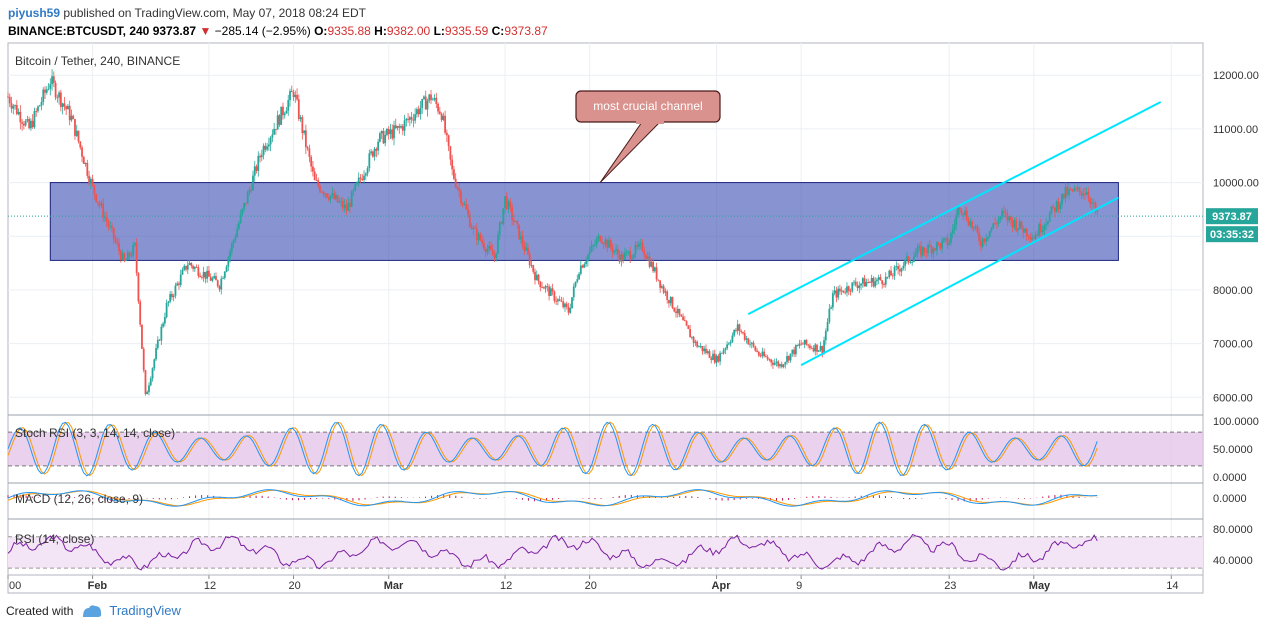 This screenshot has width=1270, height=630. Describe the element at coordinates (1232, 216) in the screenshot. I see `last-price-tag` at that location.